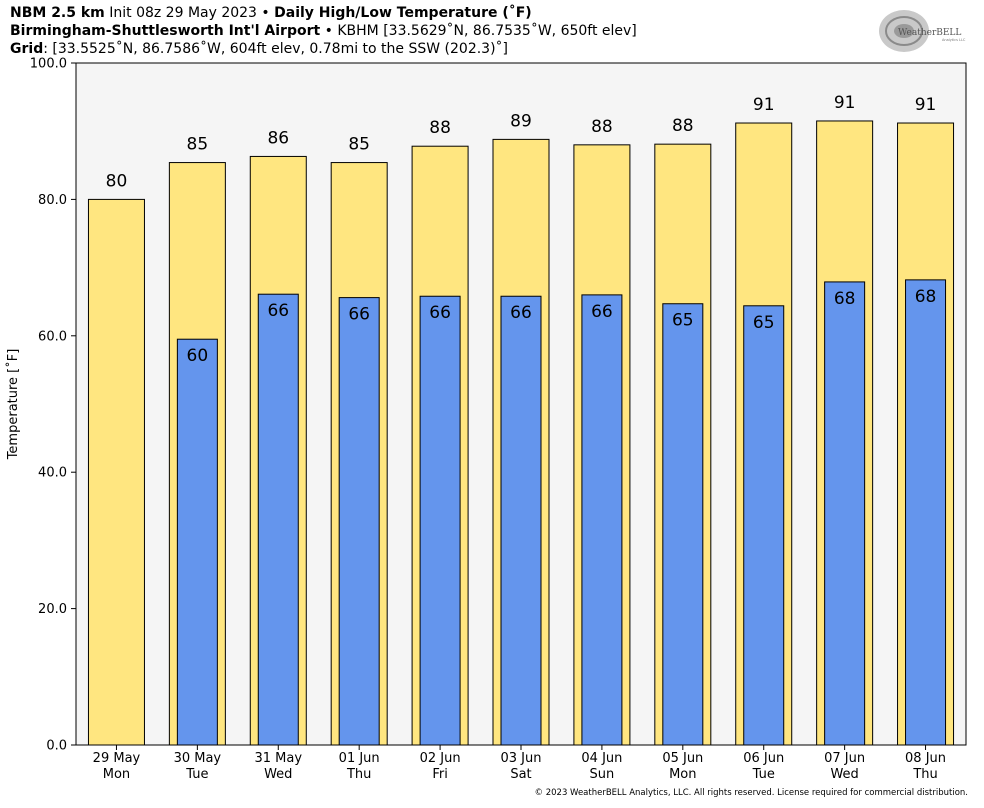  I want to click on logo-subtext: Analytics LLC, so click(954, 40).